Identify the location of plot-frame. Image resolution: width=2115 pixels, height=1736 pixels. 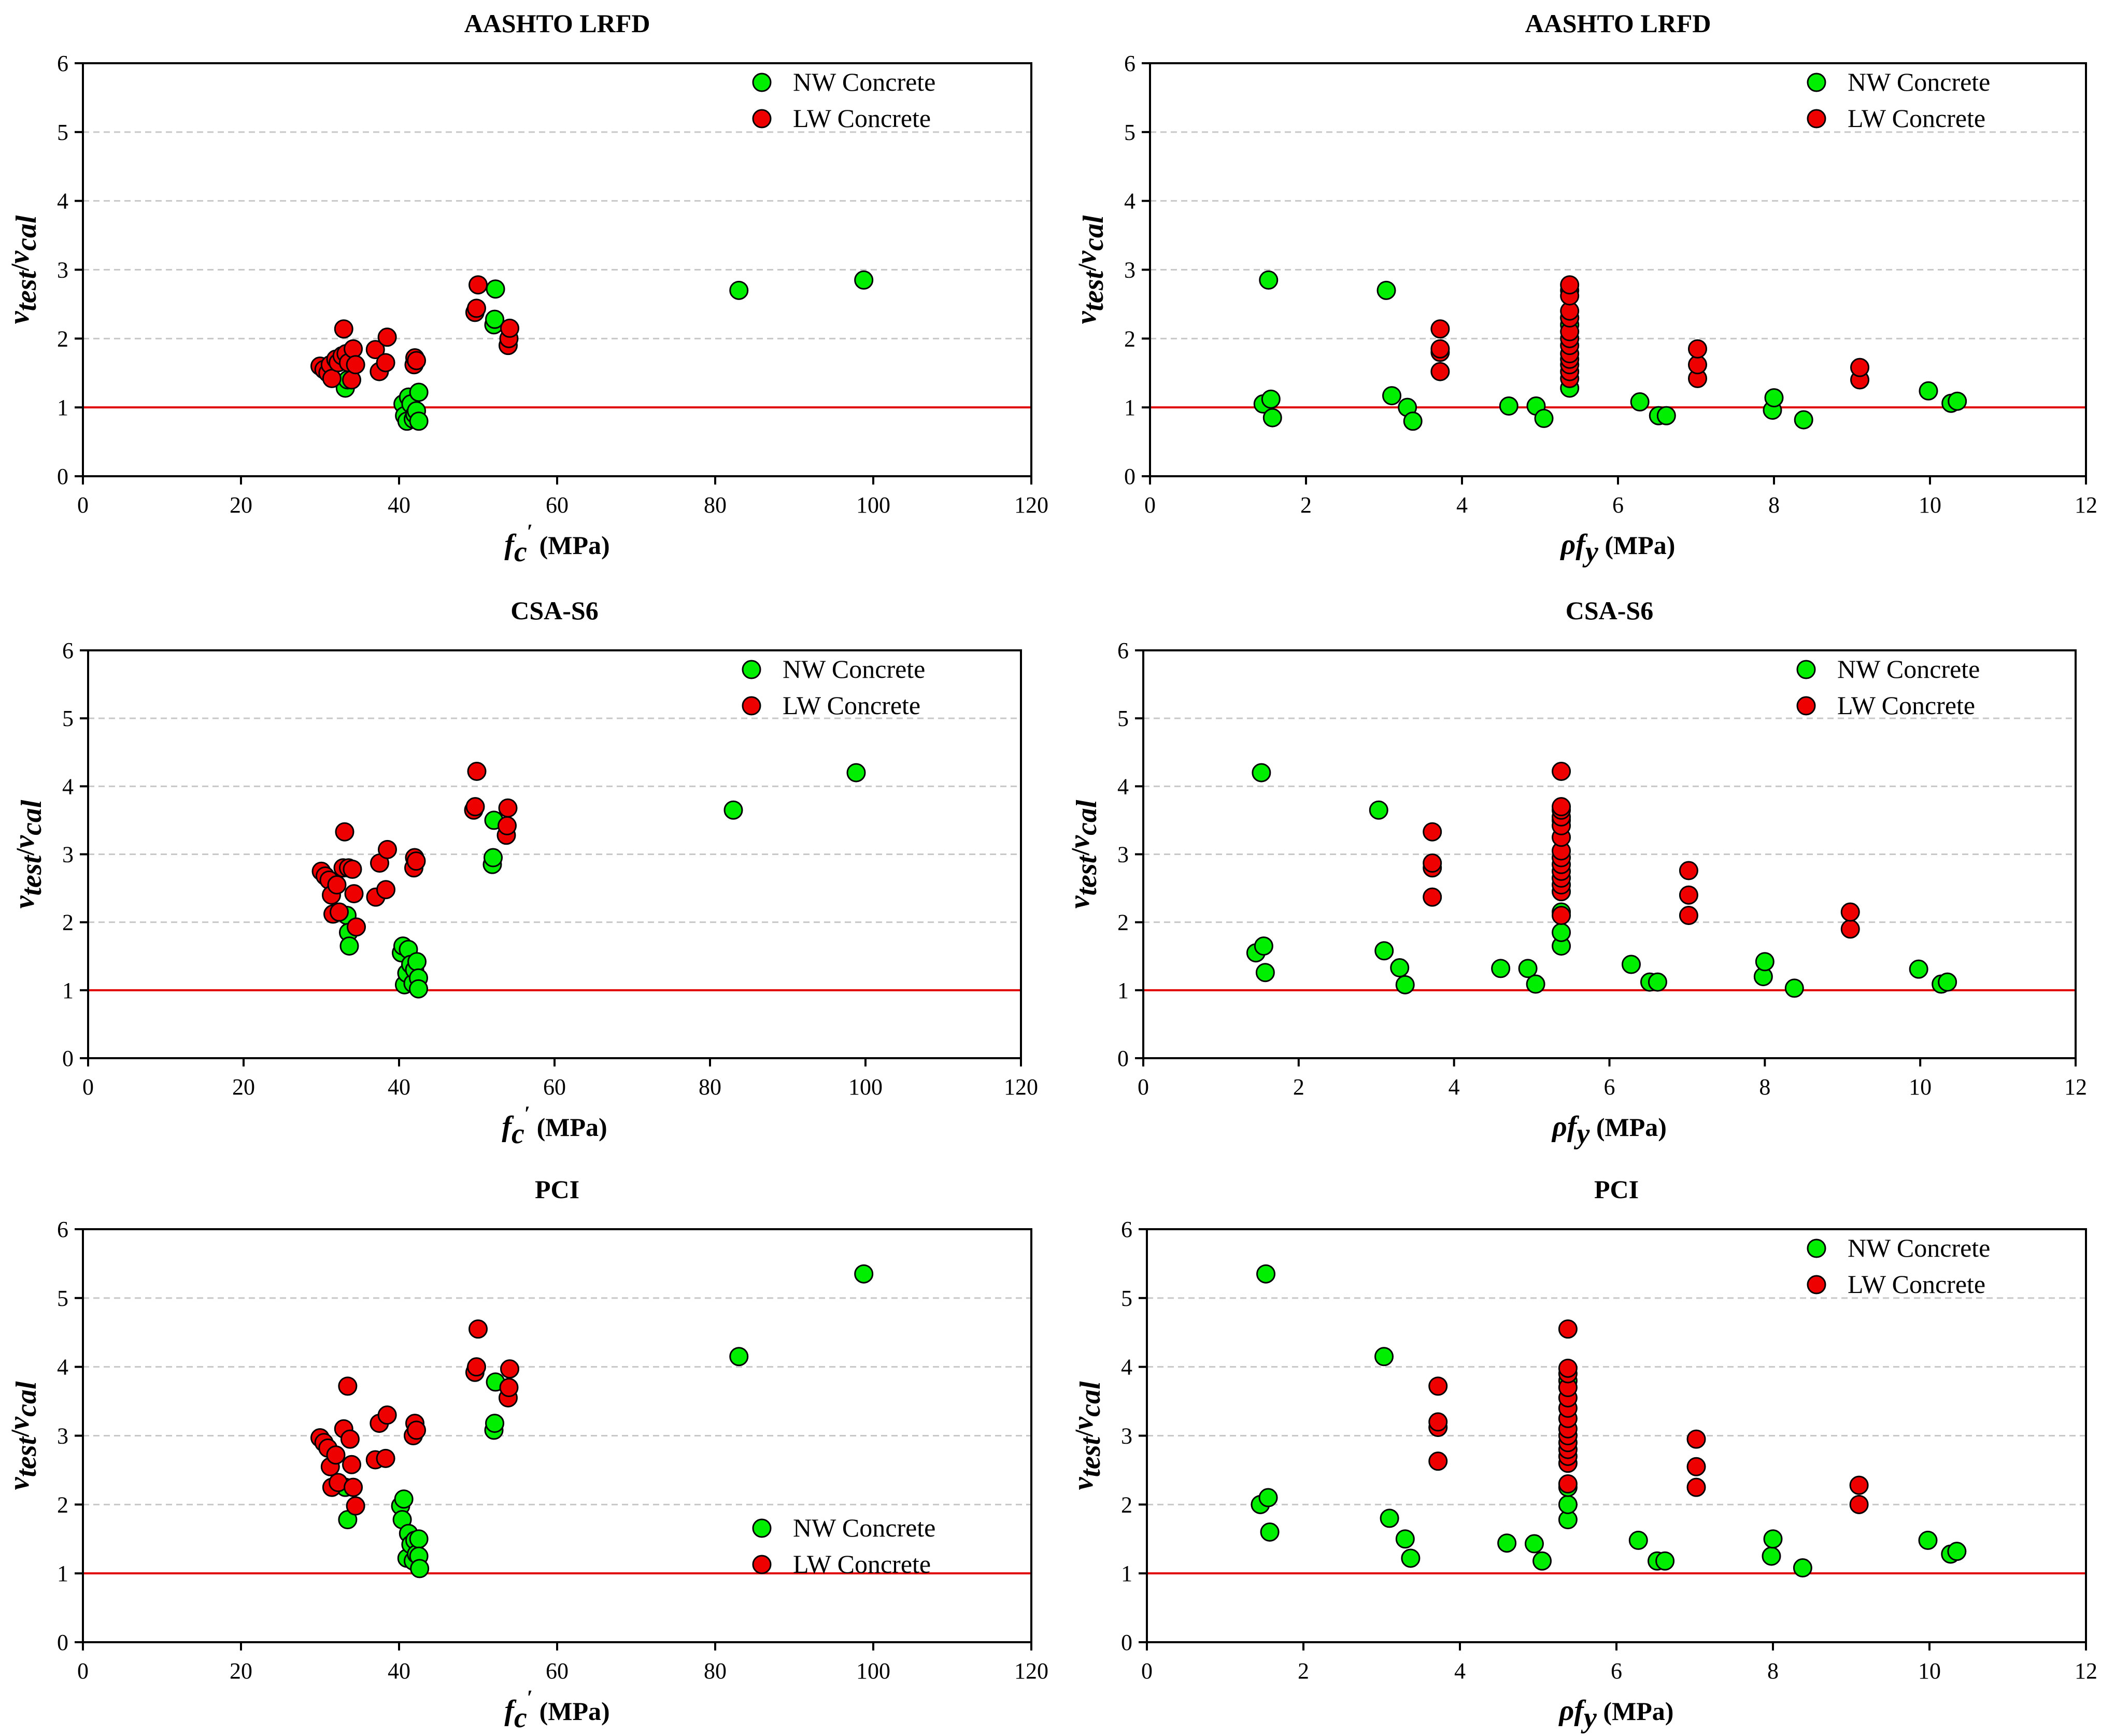
(557, 1435).